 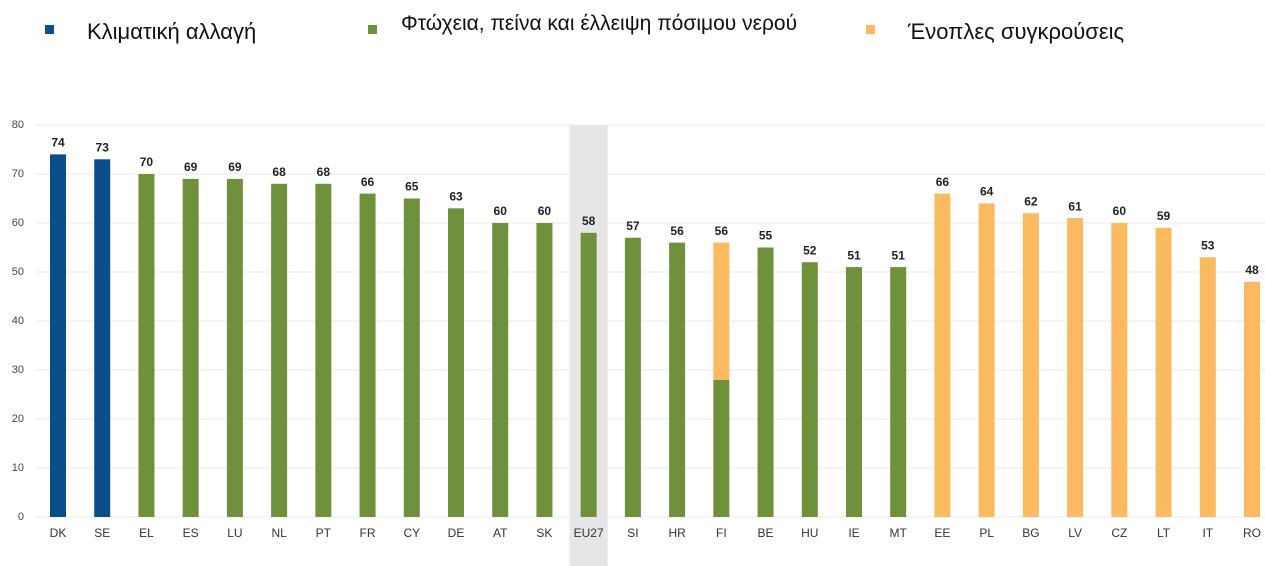 What do you see at coordinates (18, 125) in the screenshot?
I see `y-tick-label: 80` at bounding box center [18, 125].